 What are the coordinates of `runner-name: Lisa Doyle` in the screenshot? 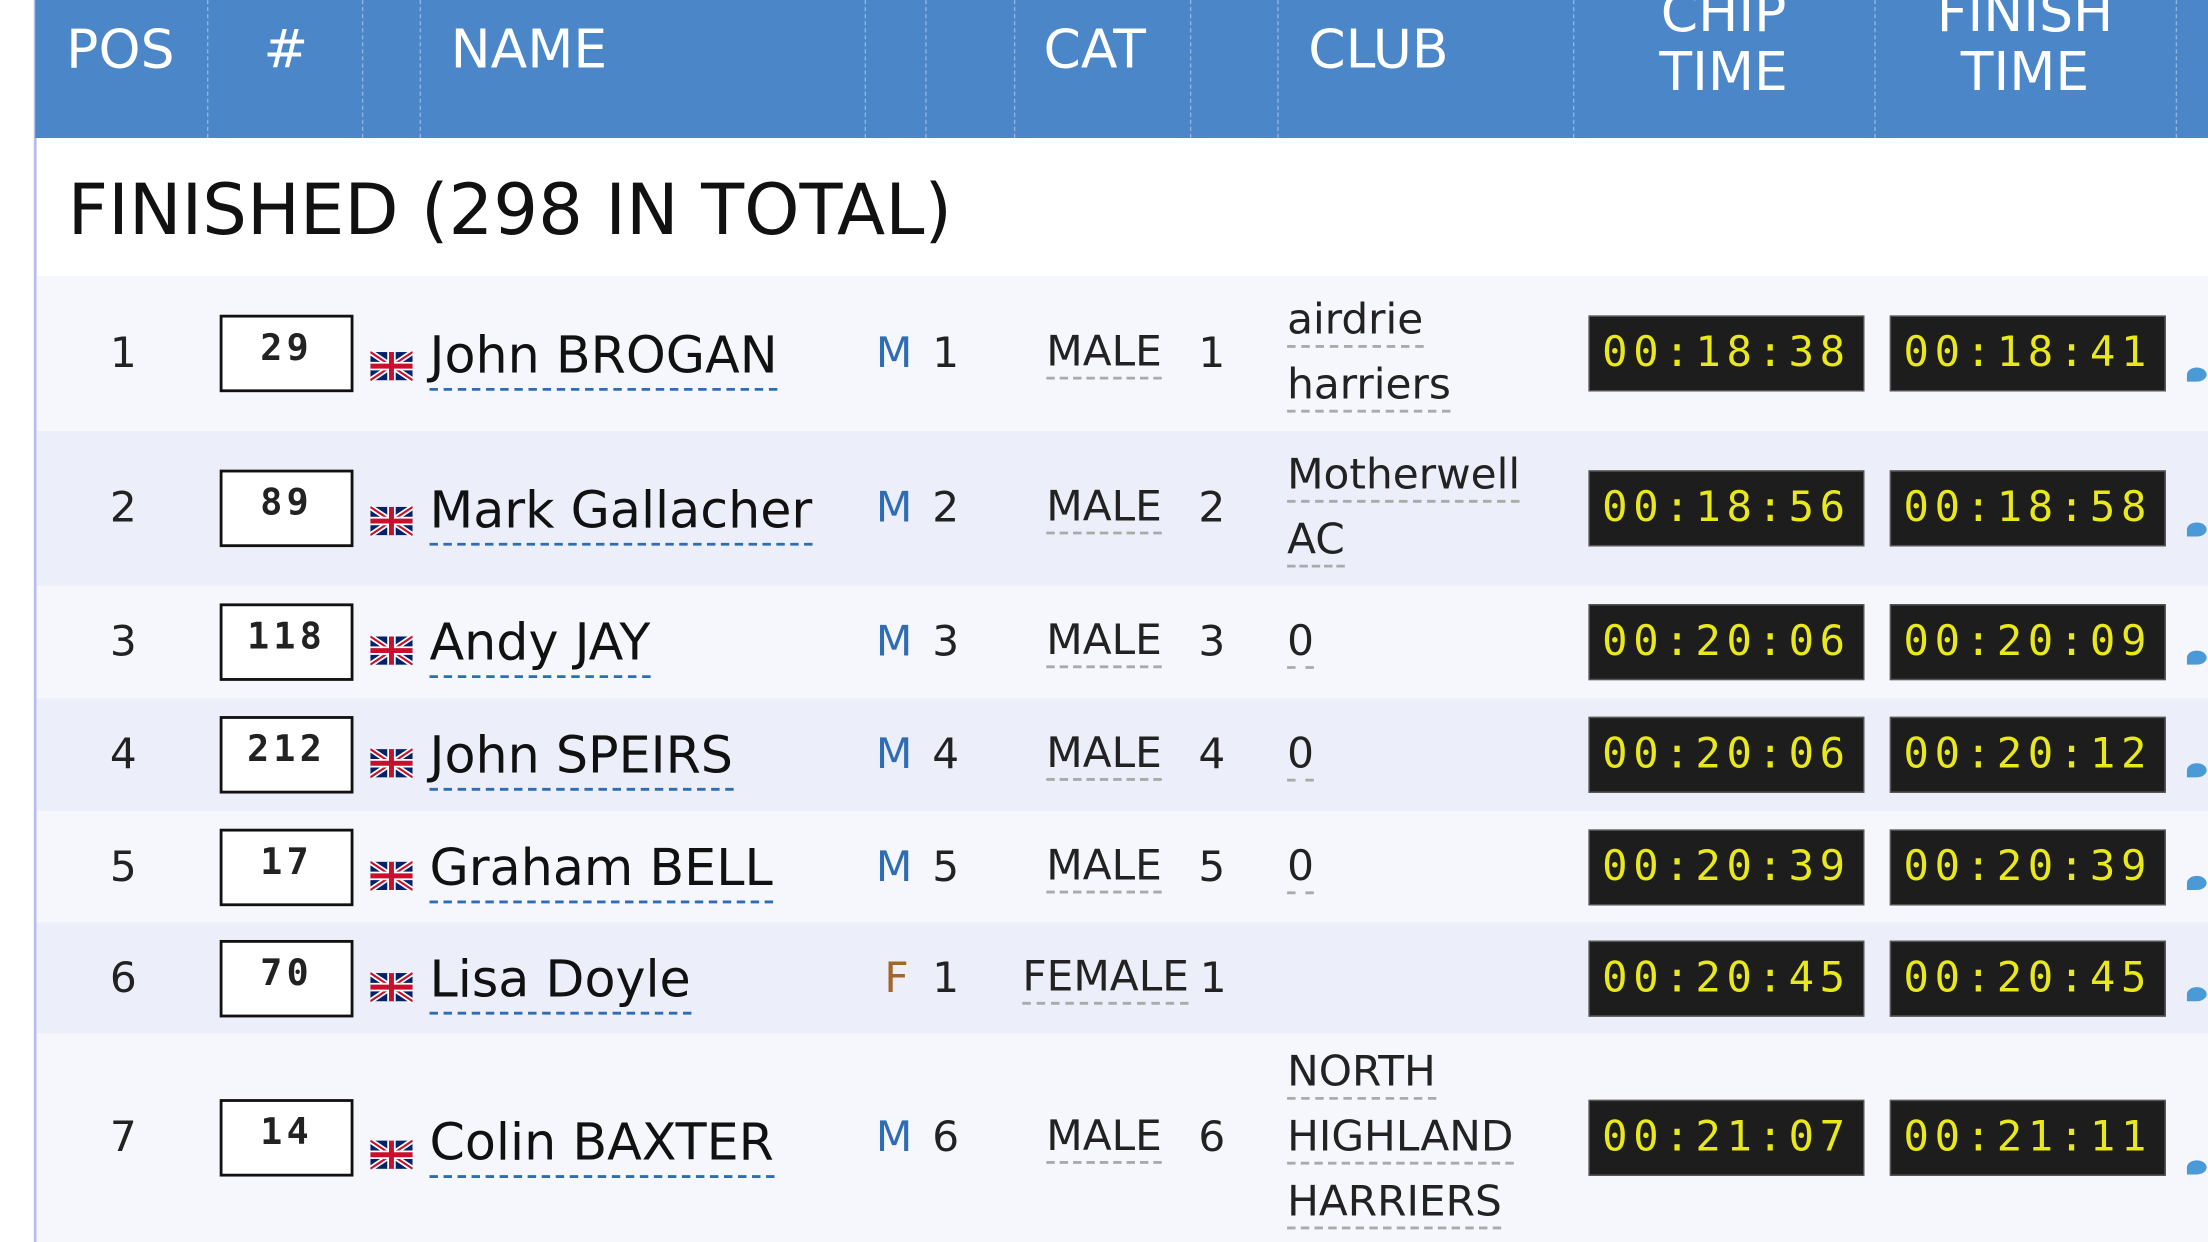 It's located at (560, 983).